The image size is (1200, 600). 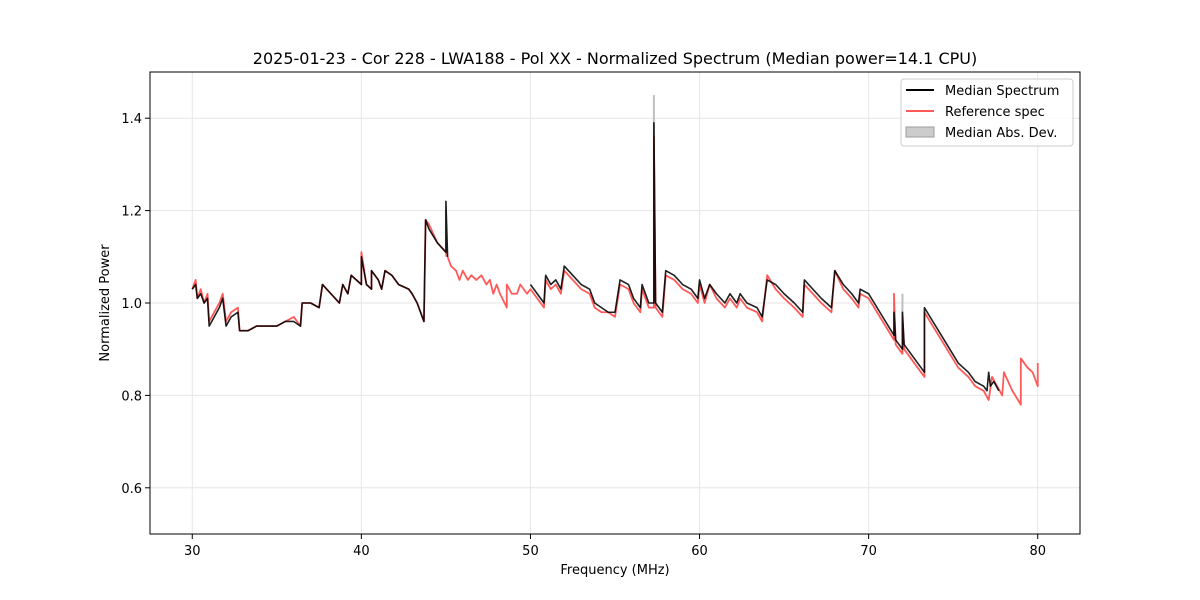 What do you see at coordinates (361, 551) in the screenshot?
I see `x-tick-label: 40` at bounding box center [361, 551].